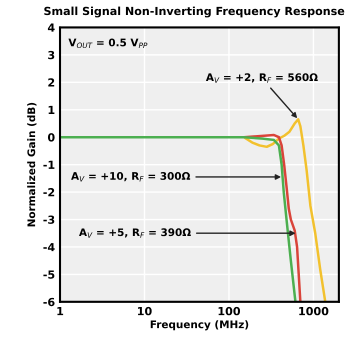 This screenshot has height=343, width=353. Describe the element at coordinates (194, 12) in the screenshot. I see `chart-title: Small Signal Non-Inverting Frequency Response` at that location.